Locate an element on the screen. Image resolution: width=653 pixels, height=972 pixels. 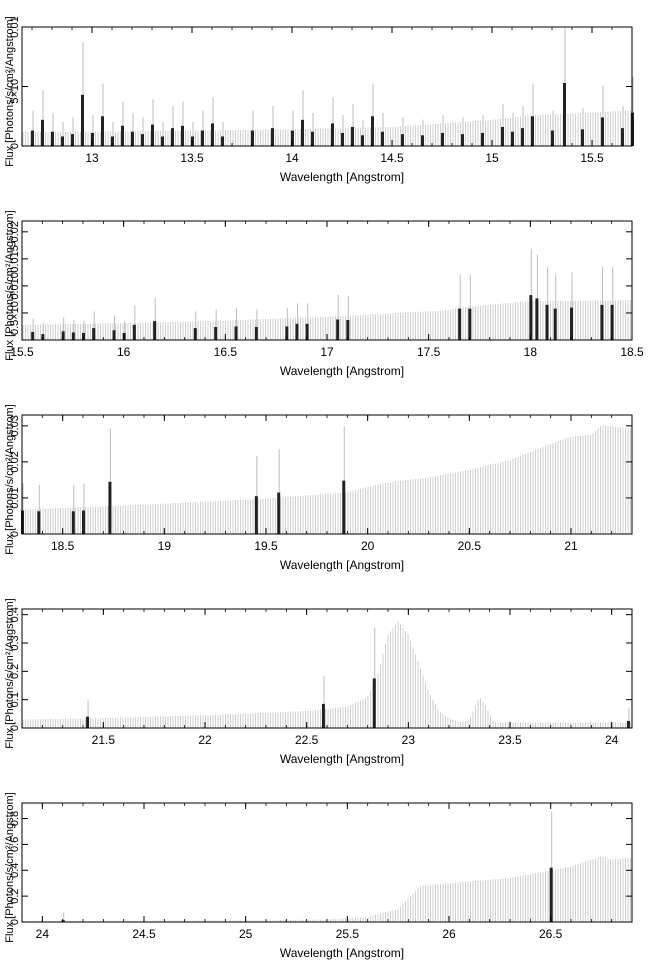
x-tick-label: 19 is located at coordinates (165, 546).